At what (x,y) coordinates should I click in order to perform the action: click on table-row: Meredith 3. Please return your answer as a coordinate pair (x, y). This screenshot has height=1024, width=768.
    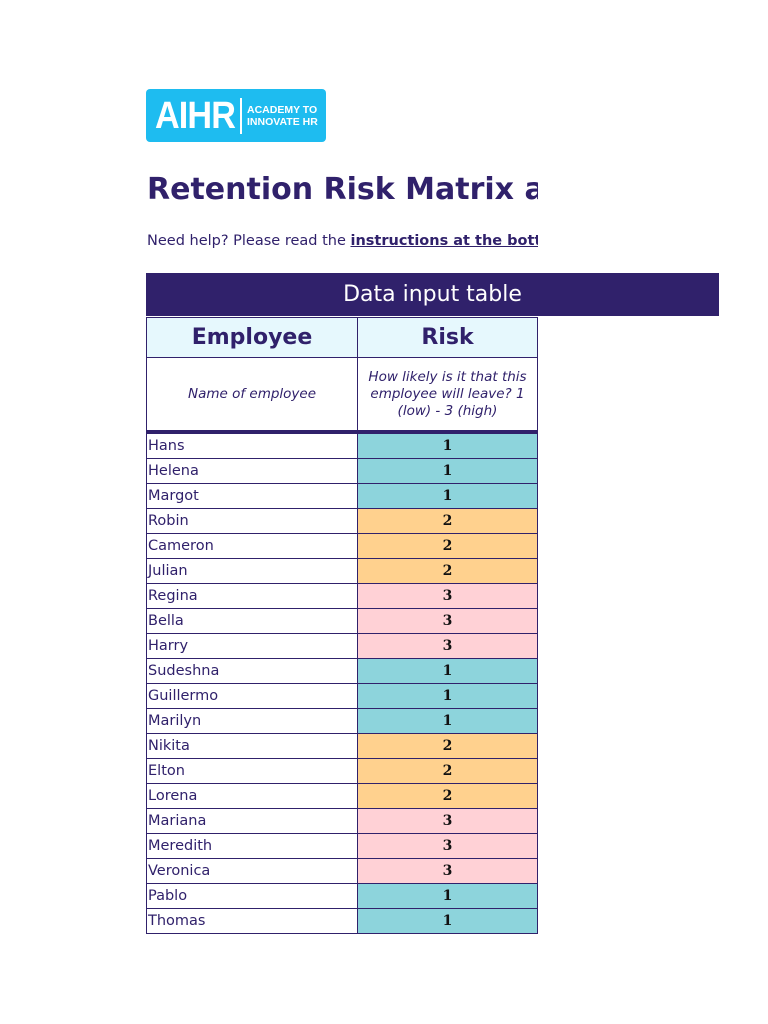
    Looking at the image, I should click on (342, 846).